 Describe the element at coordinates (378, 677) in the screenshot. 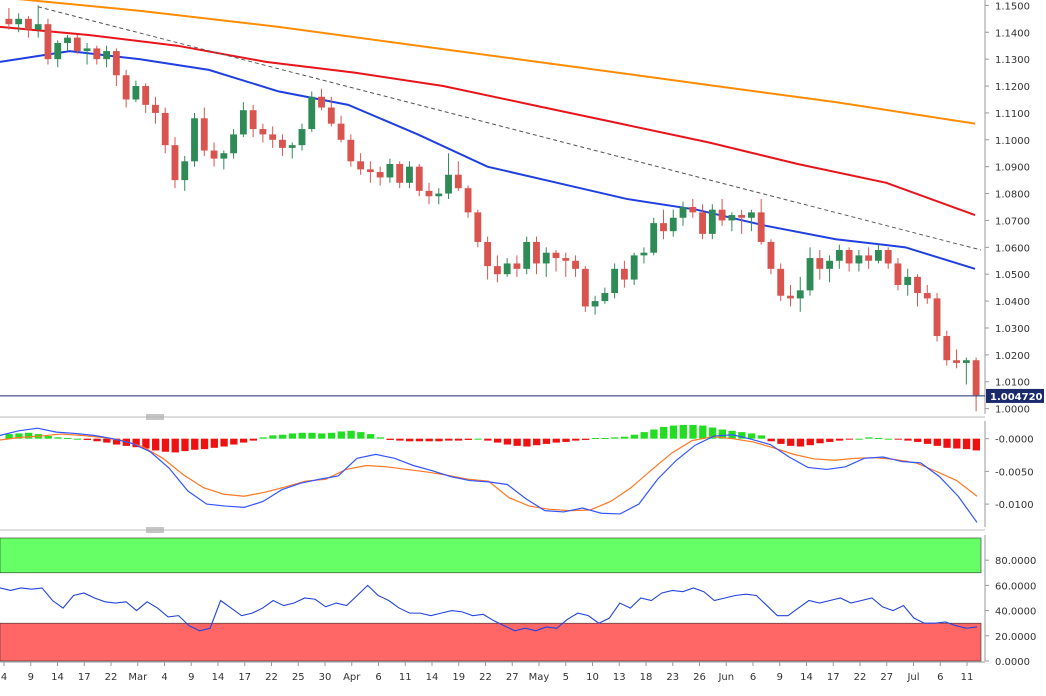

I see `x-tick-label: 6` at that location.